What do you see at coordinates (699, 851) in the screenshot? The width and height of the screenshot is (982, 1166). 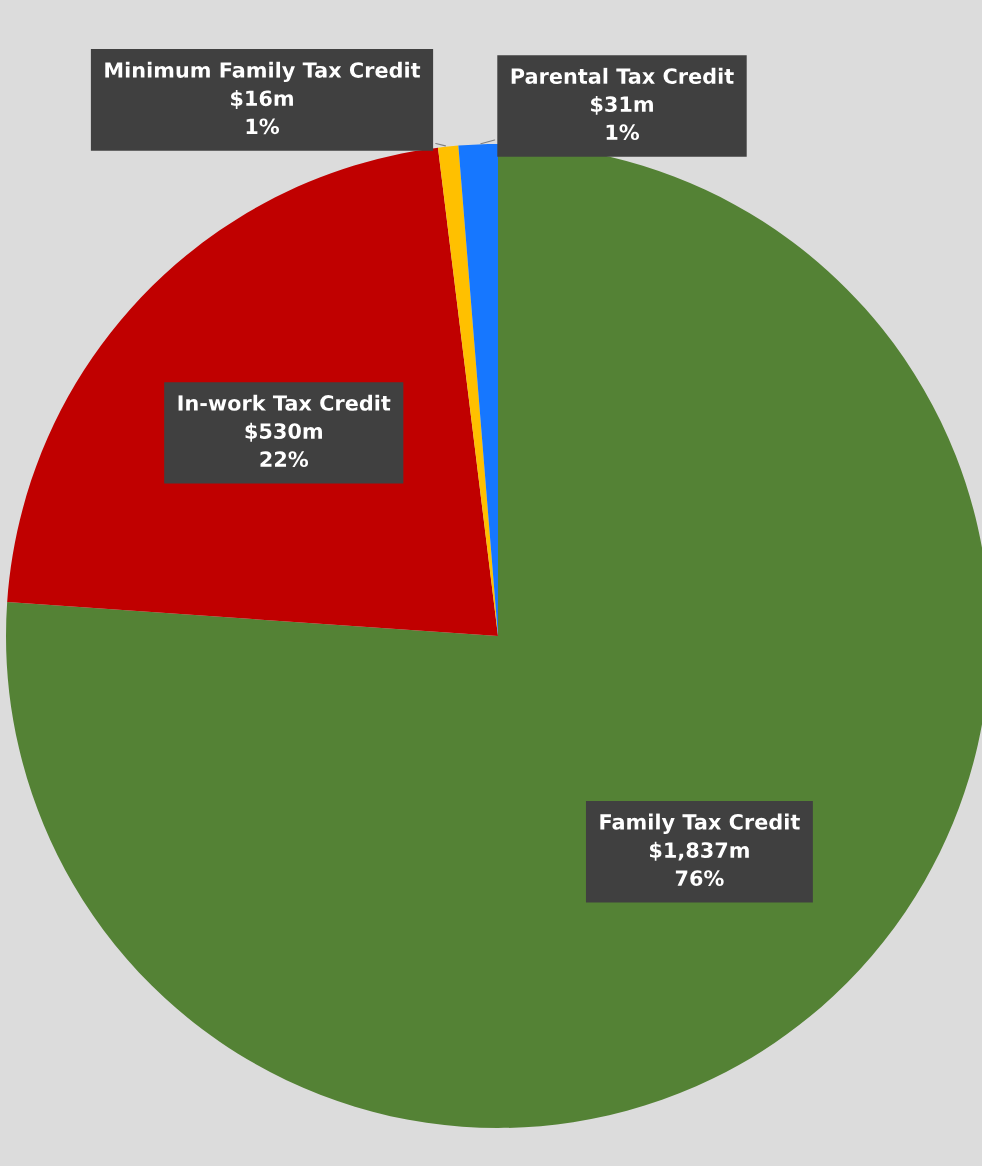 I see `data-label: $1,837m` at bounding box center [699, 851].